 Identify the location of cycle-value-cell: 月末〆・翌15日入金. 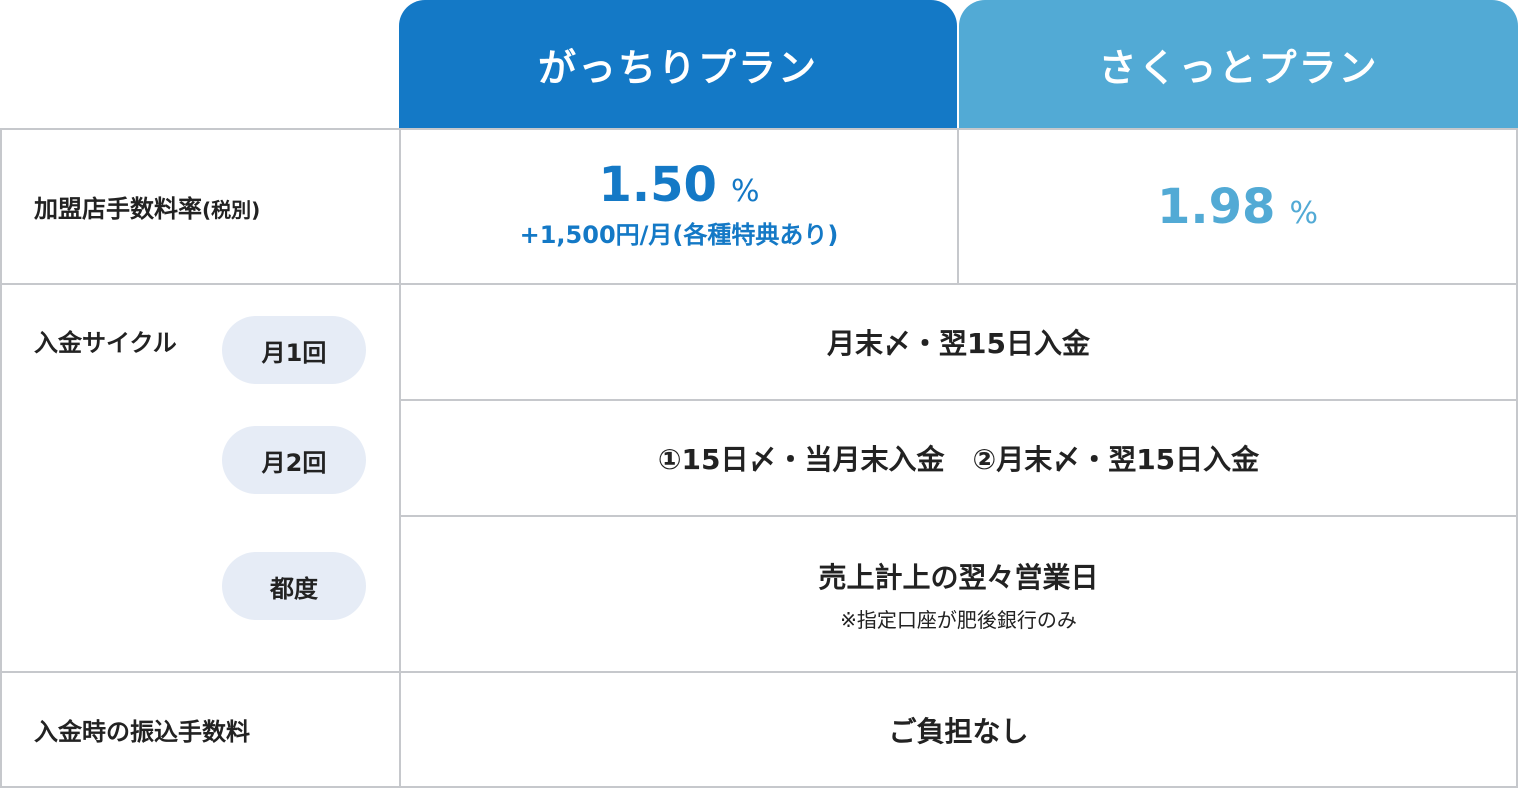
(958, 342).